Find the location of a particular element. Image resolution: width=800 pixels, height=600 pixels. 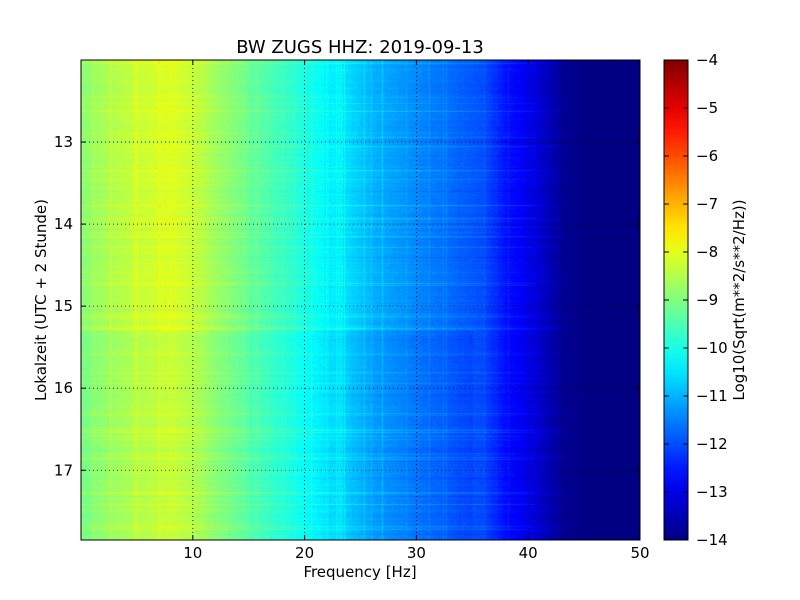

colorbar-label: Log10(Sqrt(m**2/s**2/Hz)) is located at coordinates (739, 299).